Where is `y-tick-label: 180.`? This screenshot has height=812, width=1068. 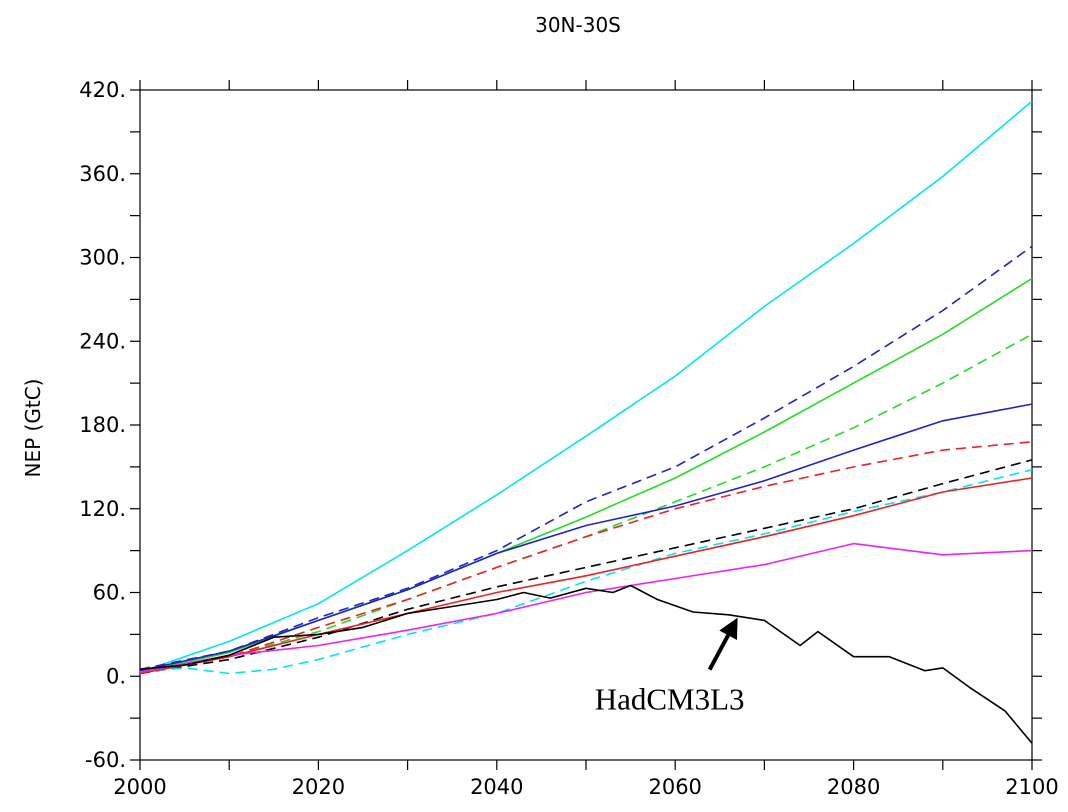
y-tick-label: 180. is located at coordinates (102, 425).